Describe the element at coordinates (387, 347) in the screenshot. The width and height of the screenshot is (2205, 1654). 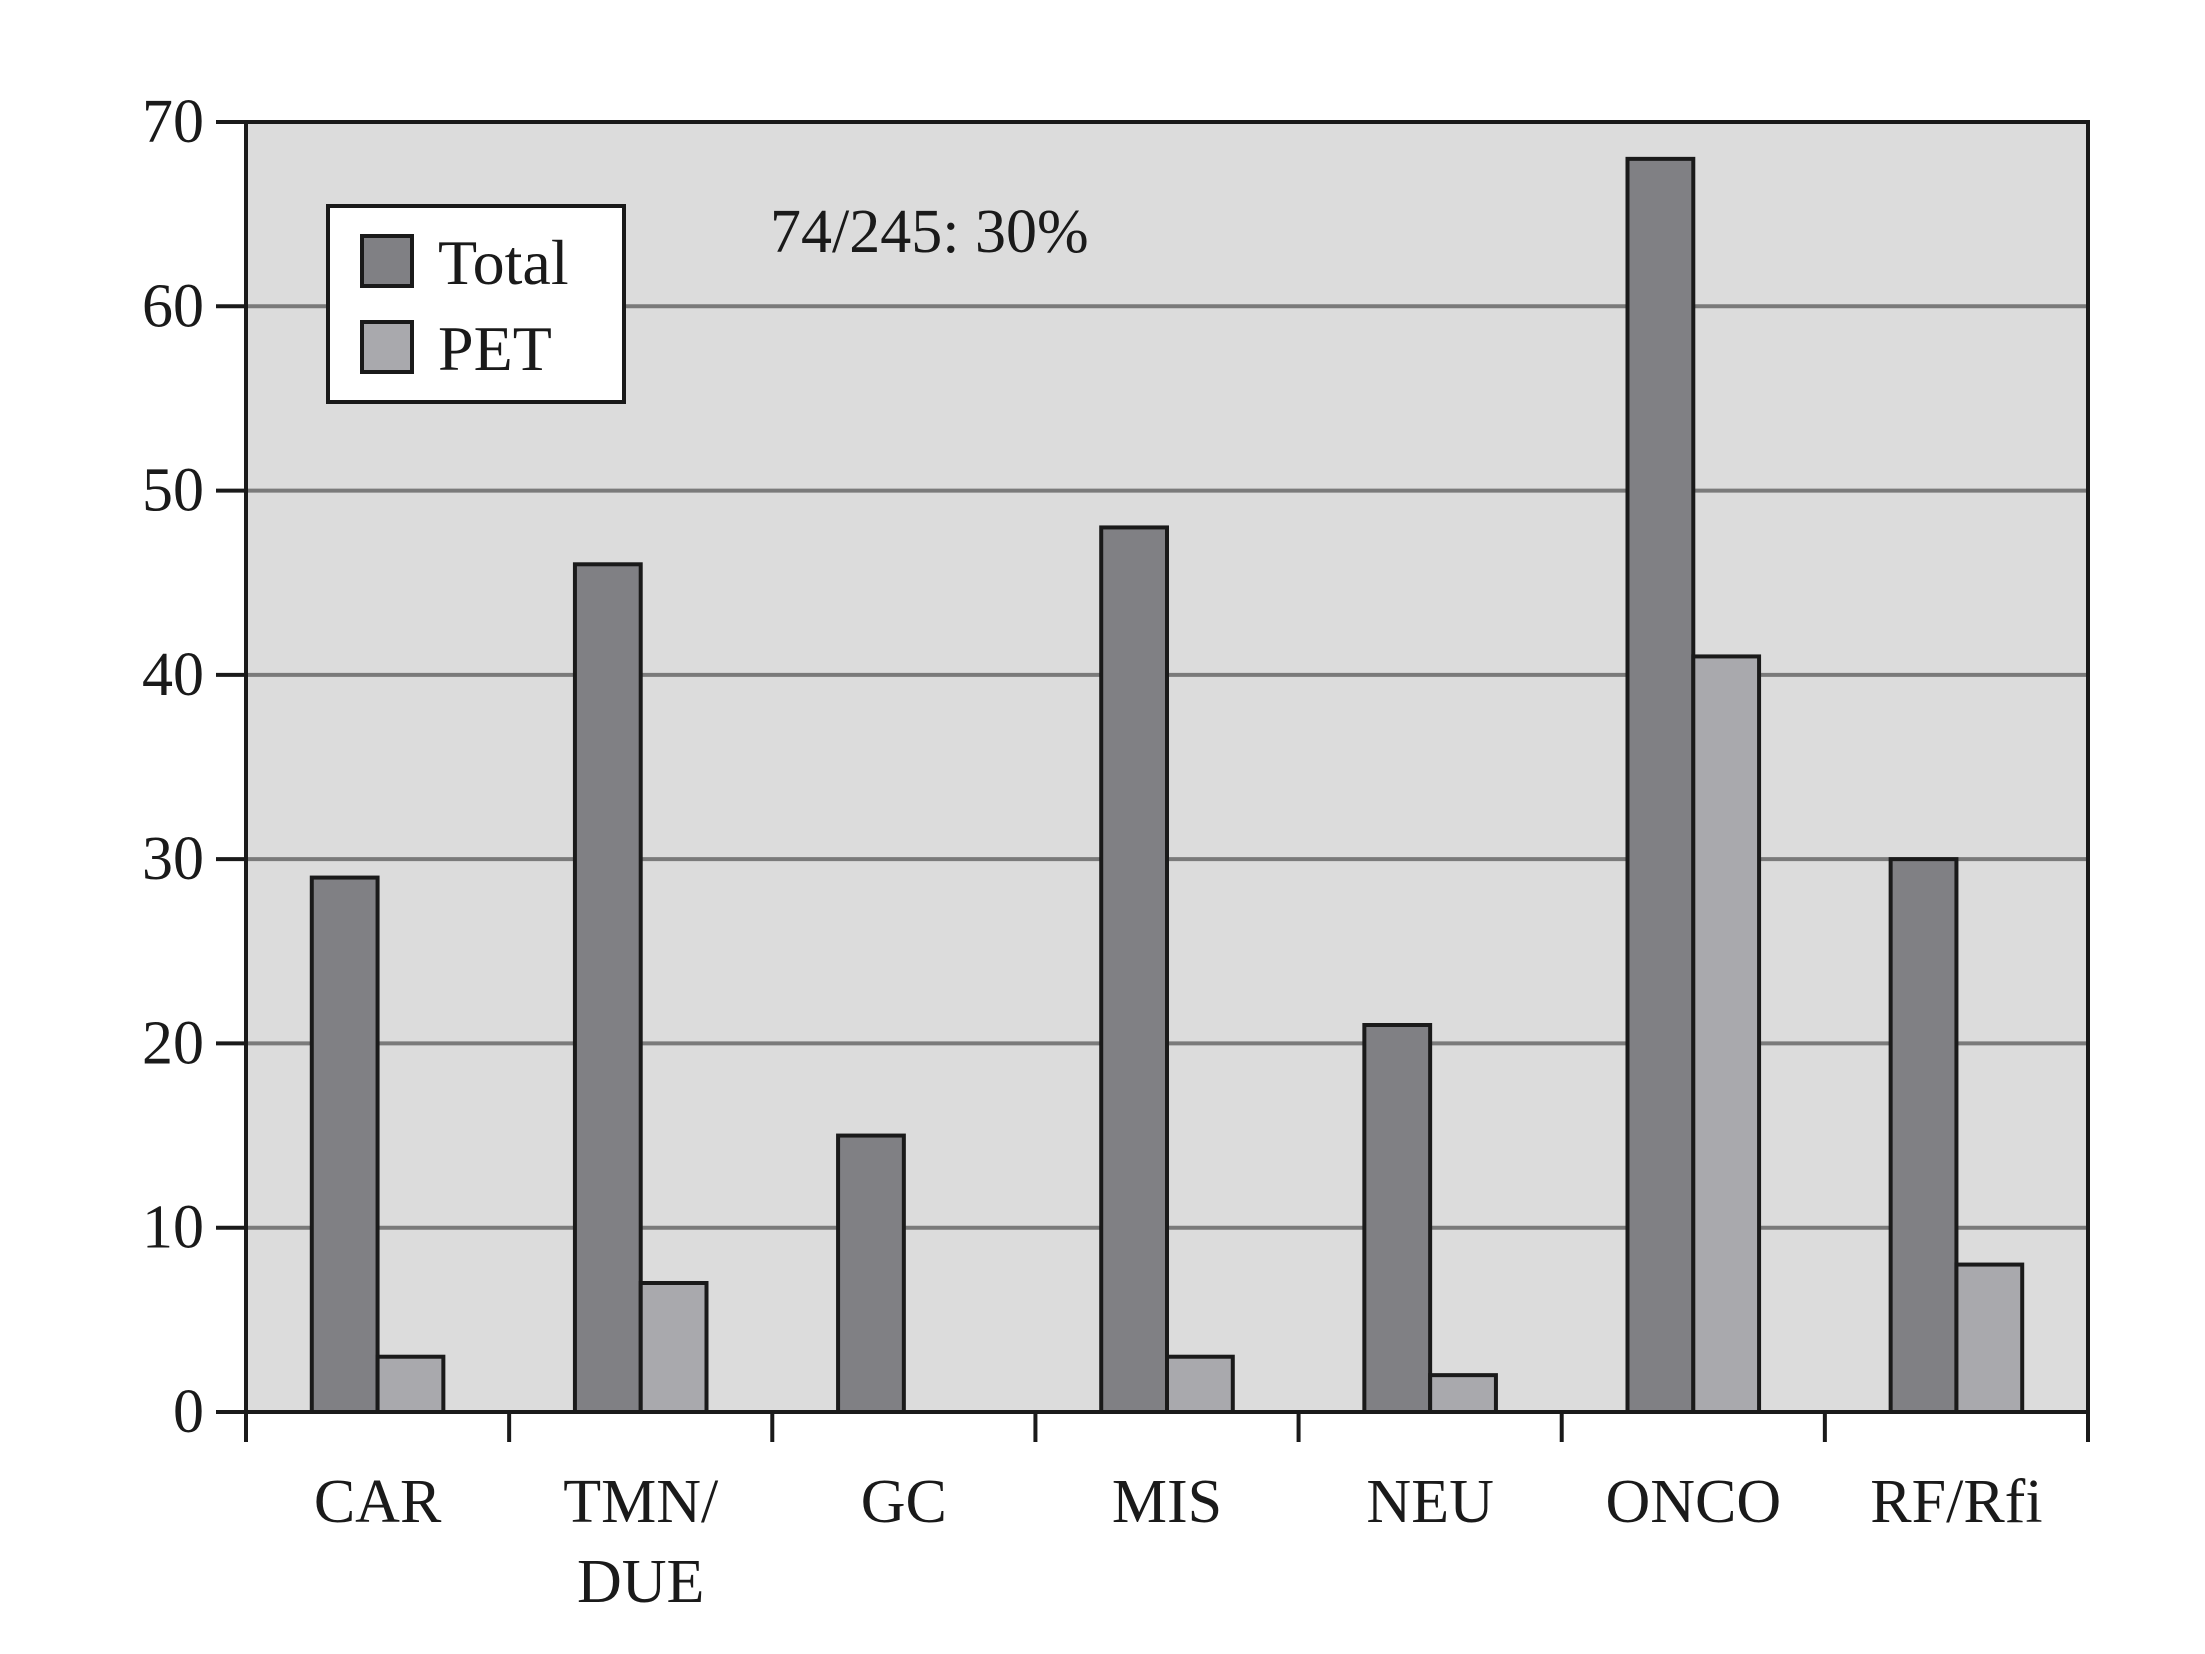
I see `legend-swatch-pet` at that location.